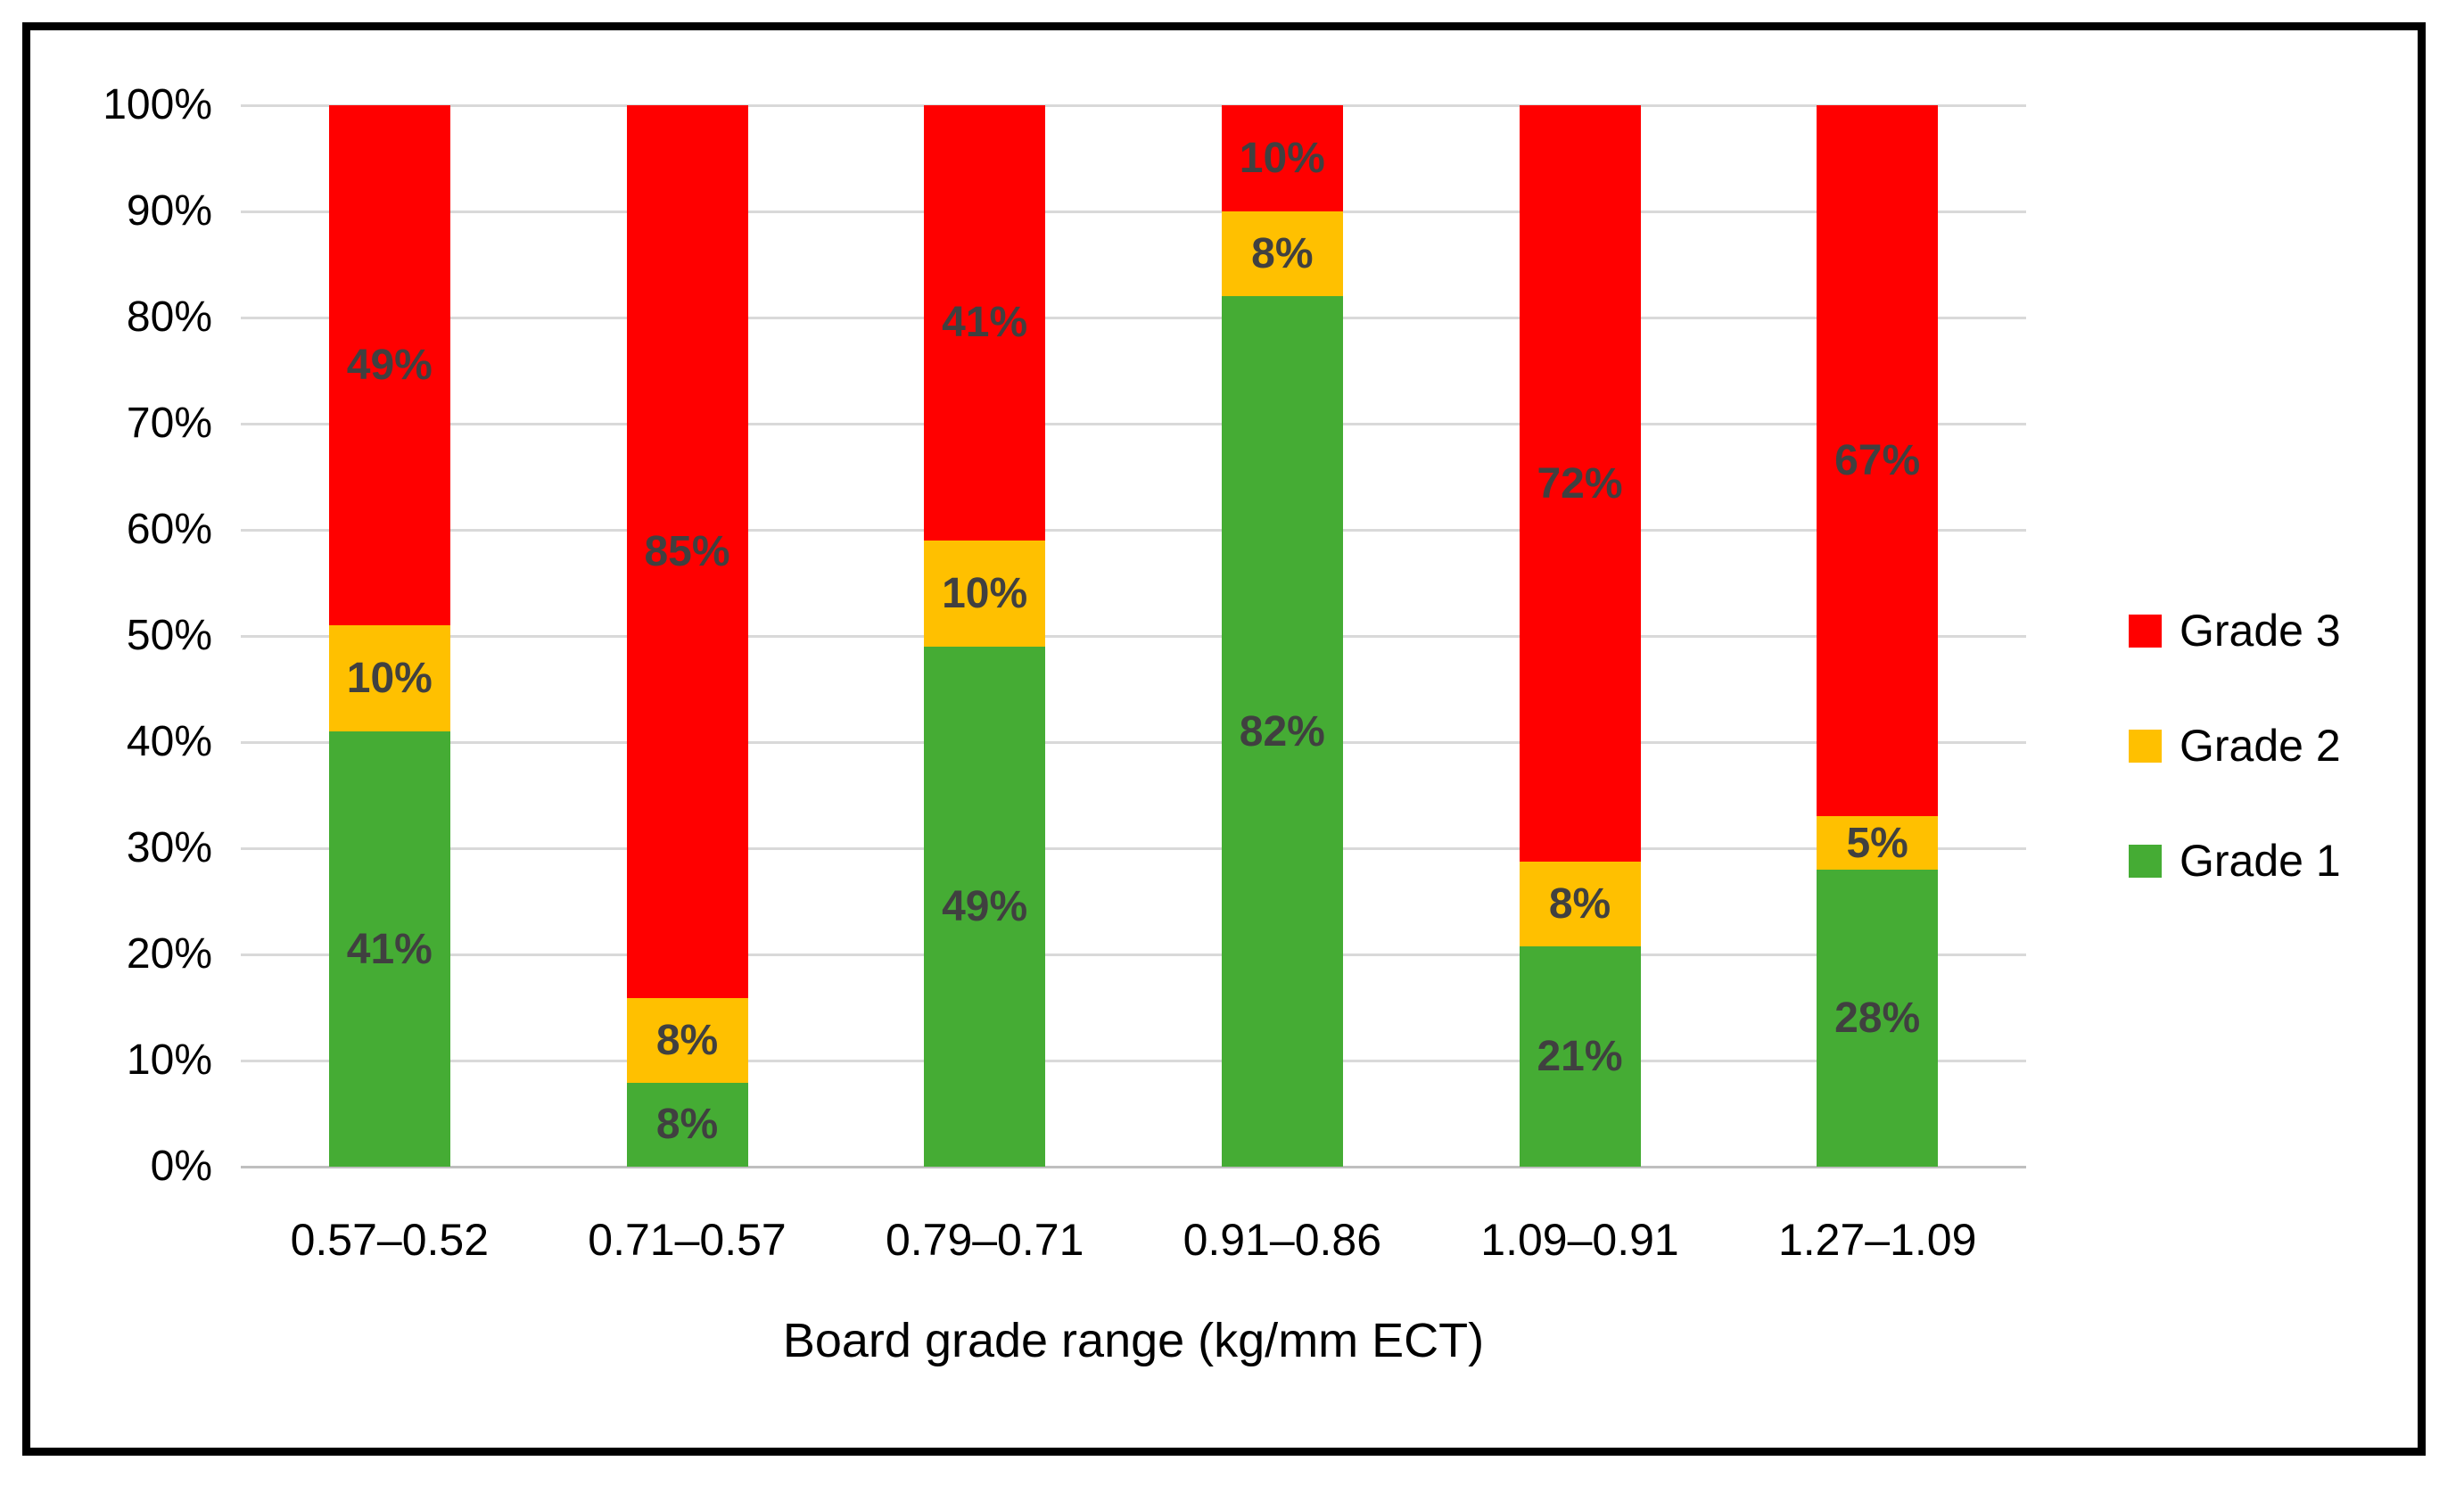  I want to click on legend-label: Grade 2, so click(2260, 746).